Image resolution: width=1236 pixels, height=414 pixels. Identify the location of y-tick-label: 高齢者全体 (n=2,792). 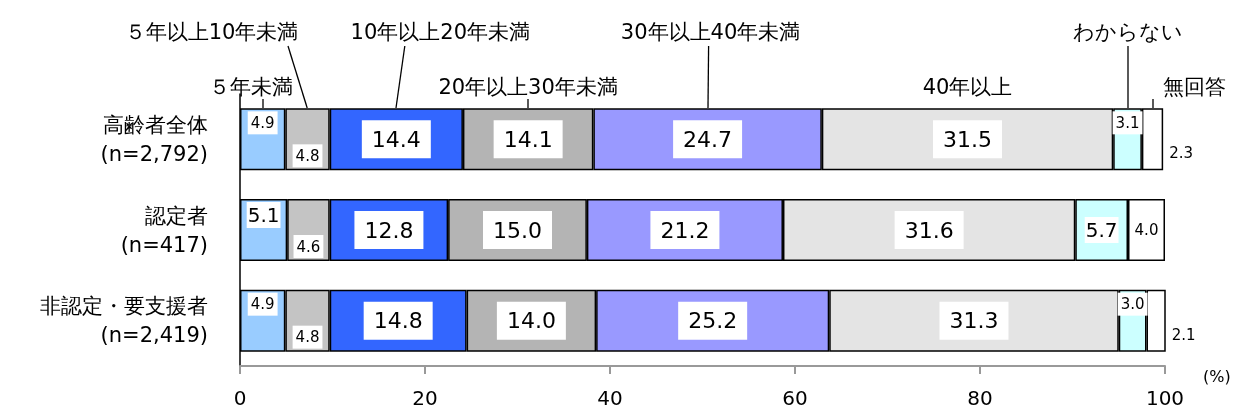
(154, 139).